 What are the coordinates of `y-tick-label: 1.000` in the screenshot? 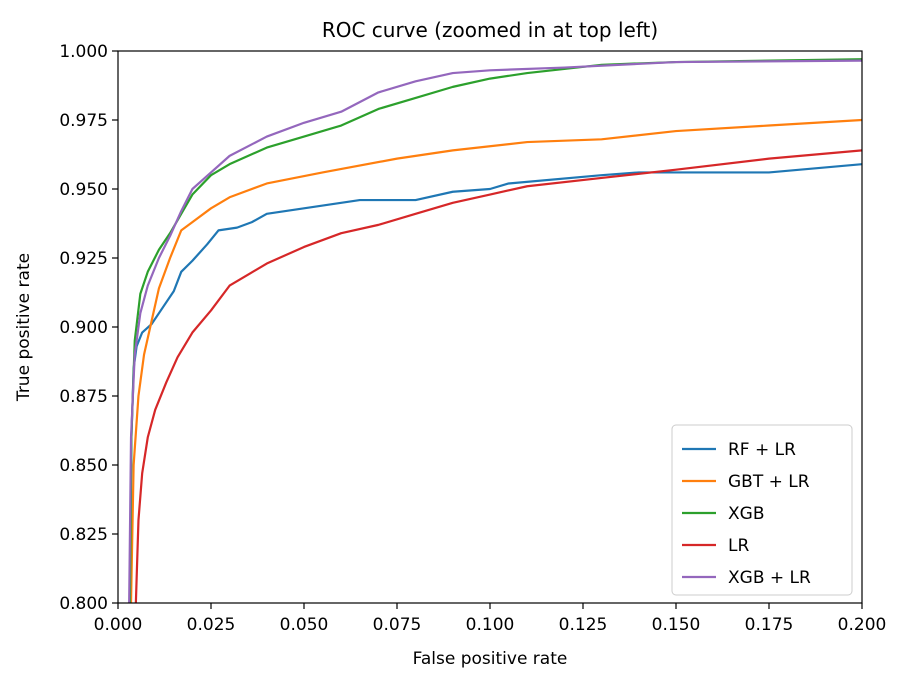 It's located at (83, 52).